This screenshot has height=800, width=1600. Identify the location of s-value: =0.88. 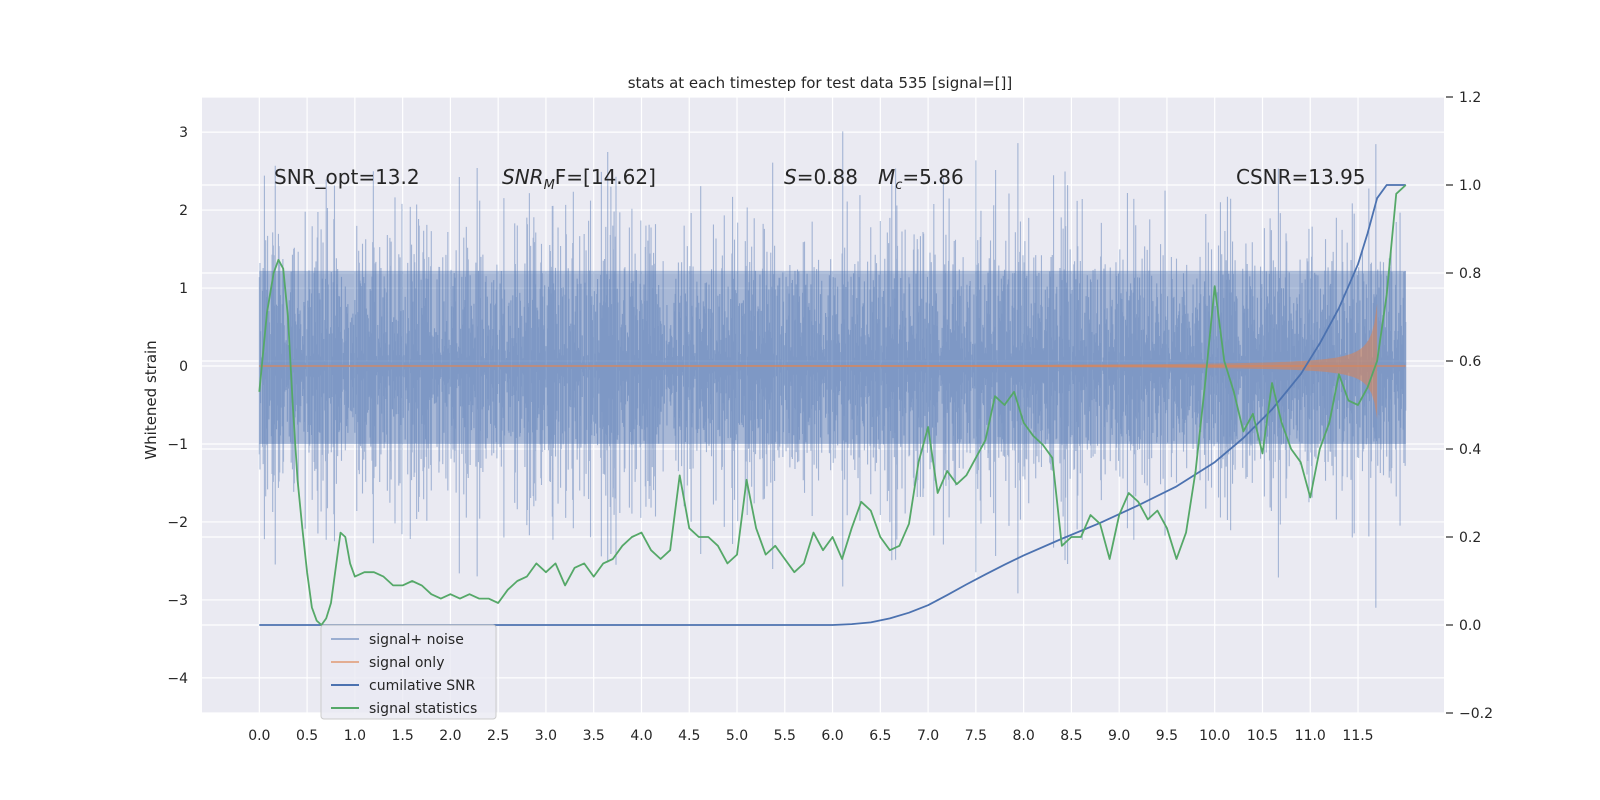
(827, 177).